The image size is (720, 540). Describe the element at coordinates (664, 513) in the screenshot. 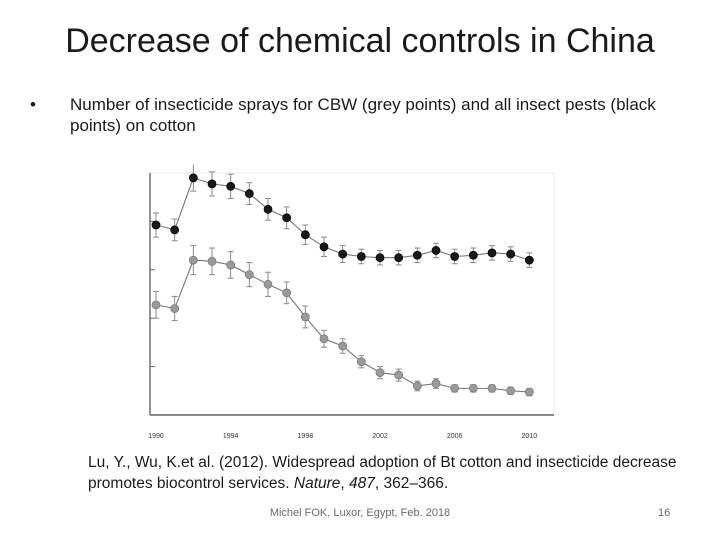

I see `slide-number: 16` at that location.